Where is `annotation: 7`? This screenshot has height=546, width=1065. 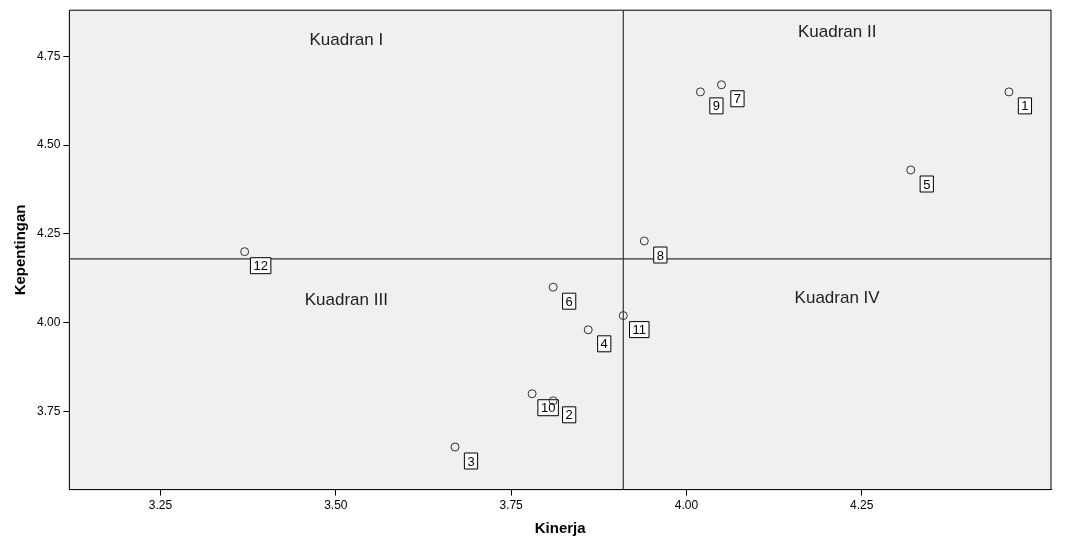
annotation: 7 is located at coordinates (737, 99).